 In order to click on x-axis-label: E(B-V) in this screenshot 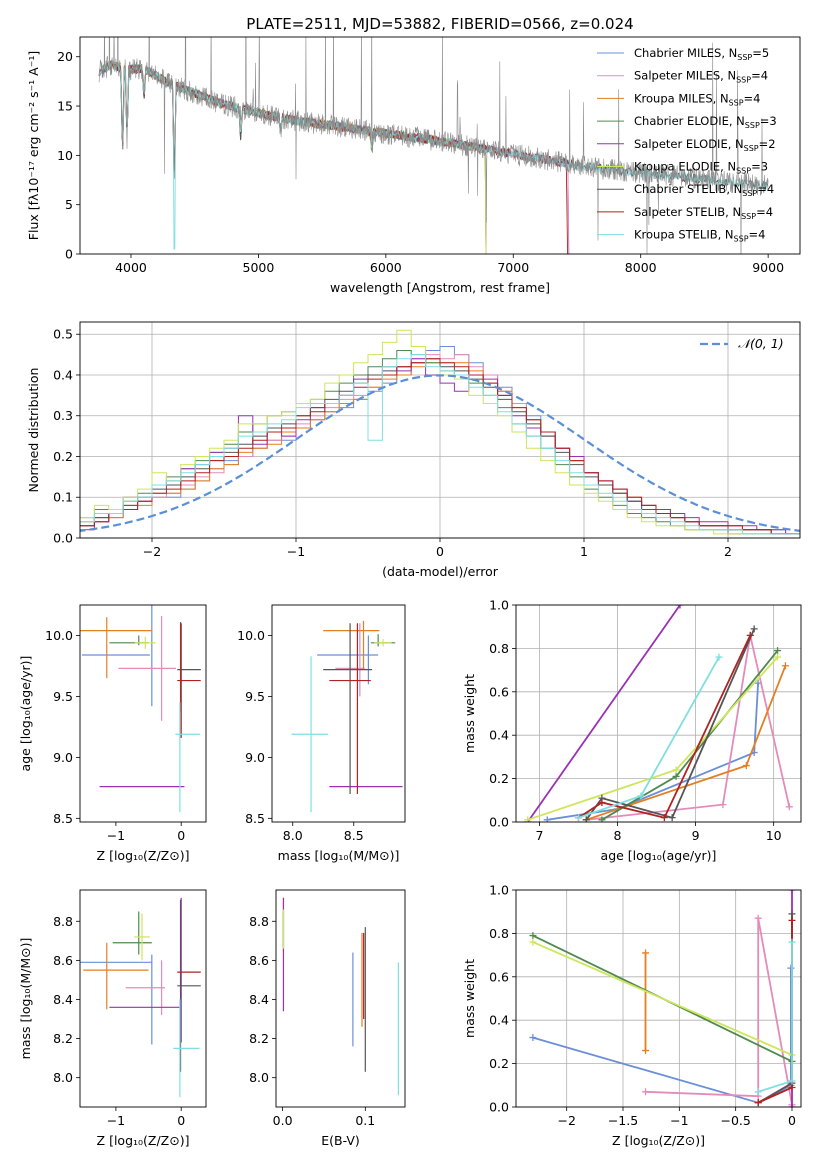, I will do `click(340, 1140)`.